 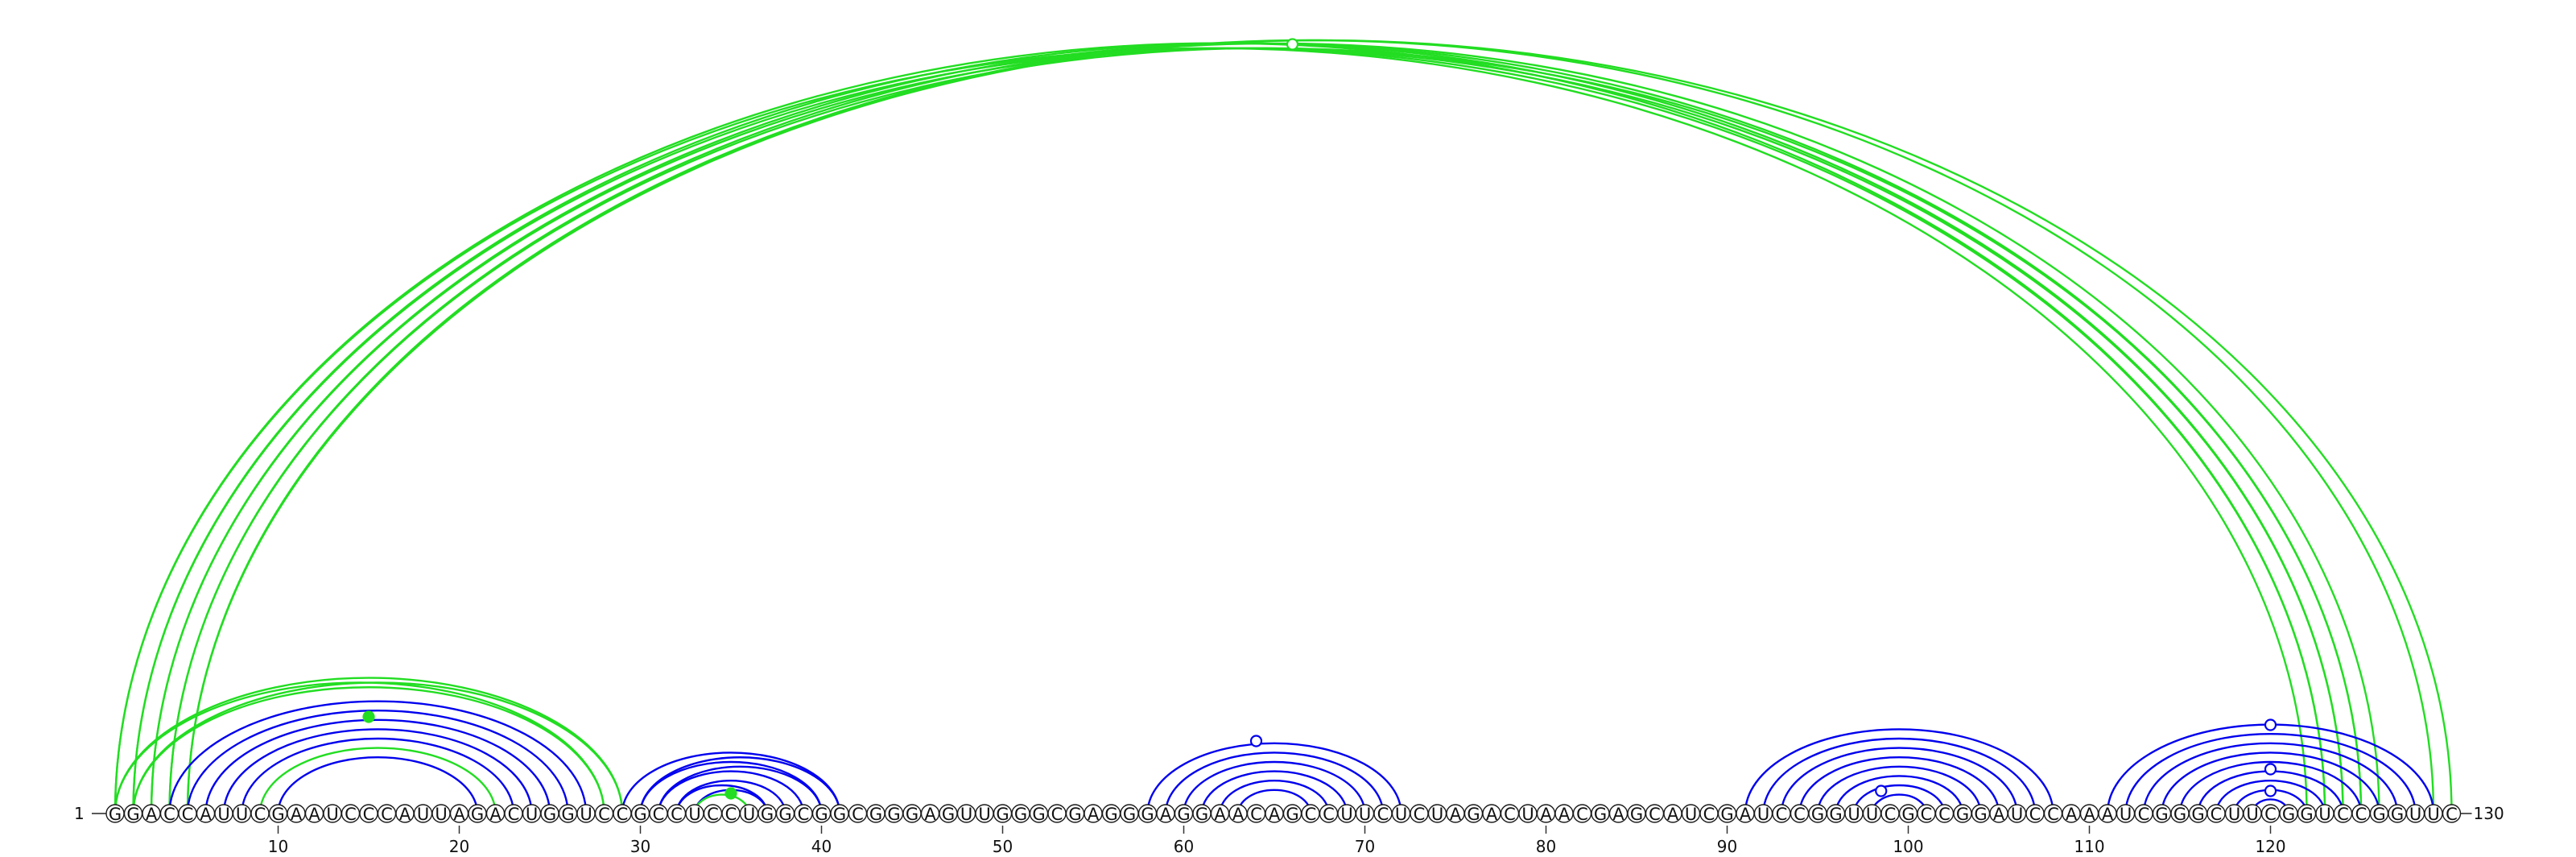 What do you see at coordinates (459, 846) in the screenshot?
I see `axis-tick-label: 20` at bounding box center [459, 846].